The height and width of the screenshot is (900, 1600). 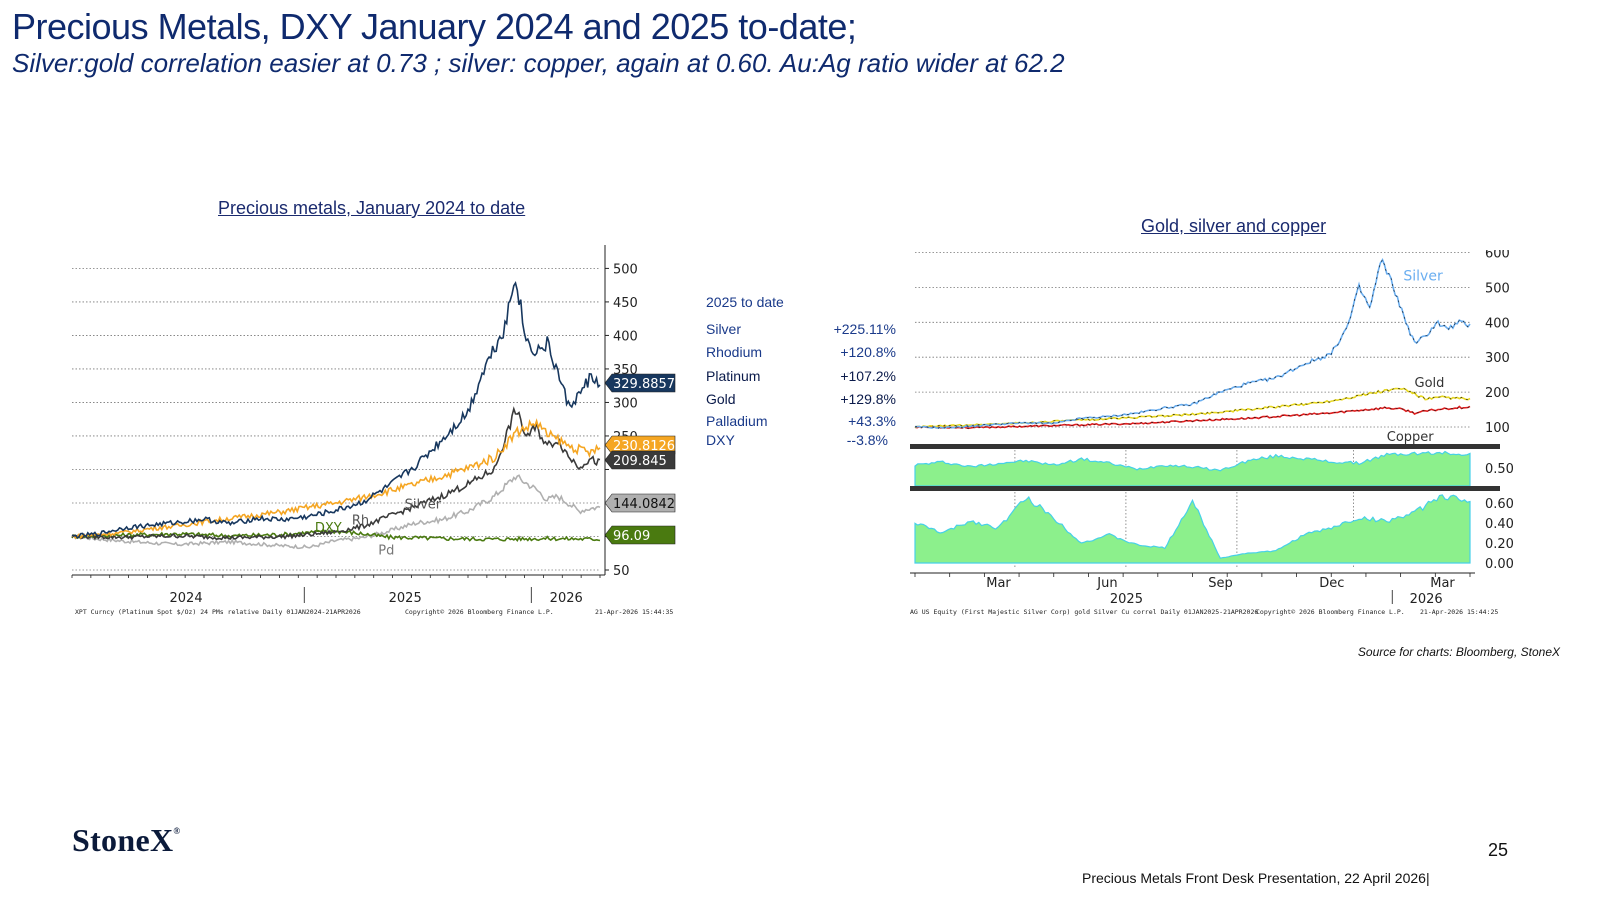 What do you see at coordinates (360, 520) in the screenshot?
I see `series-label: Rh` at bounding box center [360, 520].